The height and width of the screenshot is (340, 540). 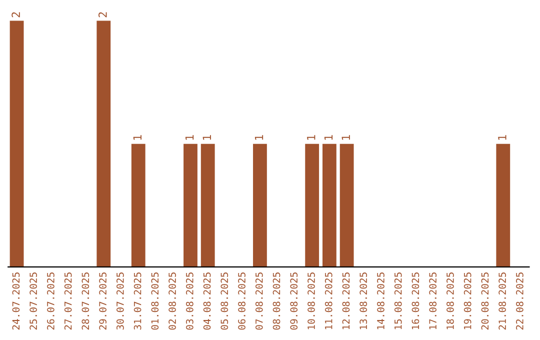 What do you see at coordinates (224, 301) in the screenshot?
I see `x-tick-label: 05.08.2025` at bounding box center [224, 301].